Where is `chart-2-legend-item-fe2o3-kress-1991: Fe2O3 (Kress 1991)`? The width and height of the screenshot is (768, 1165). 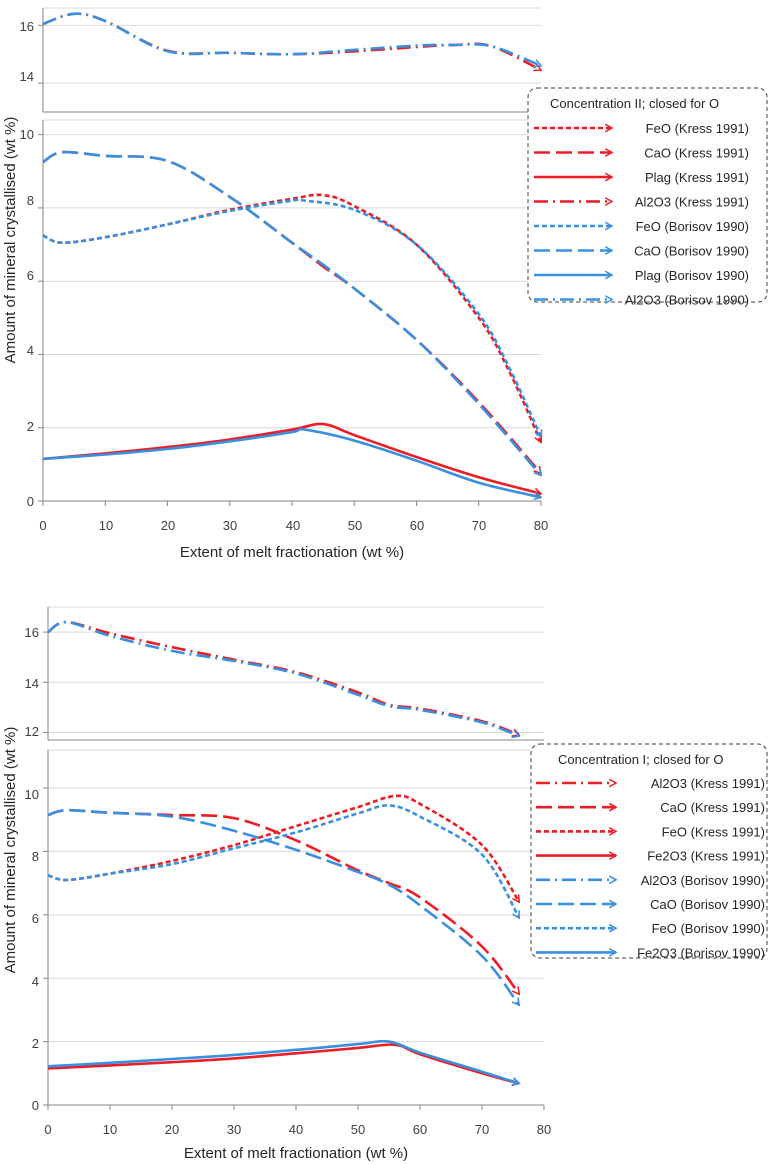
chart-2-legend-item-fe2o3-kress-1991: Fe2O3 (Kress 1991) is located at coordinates (650, 856).